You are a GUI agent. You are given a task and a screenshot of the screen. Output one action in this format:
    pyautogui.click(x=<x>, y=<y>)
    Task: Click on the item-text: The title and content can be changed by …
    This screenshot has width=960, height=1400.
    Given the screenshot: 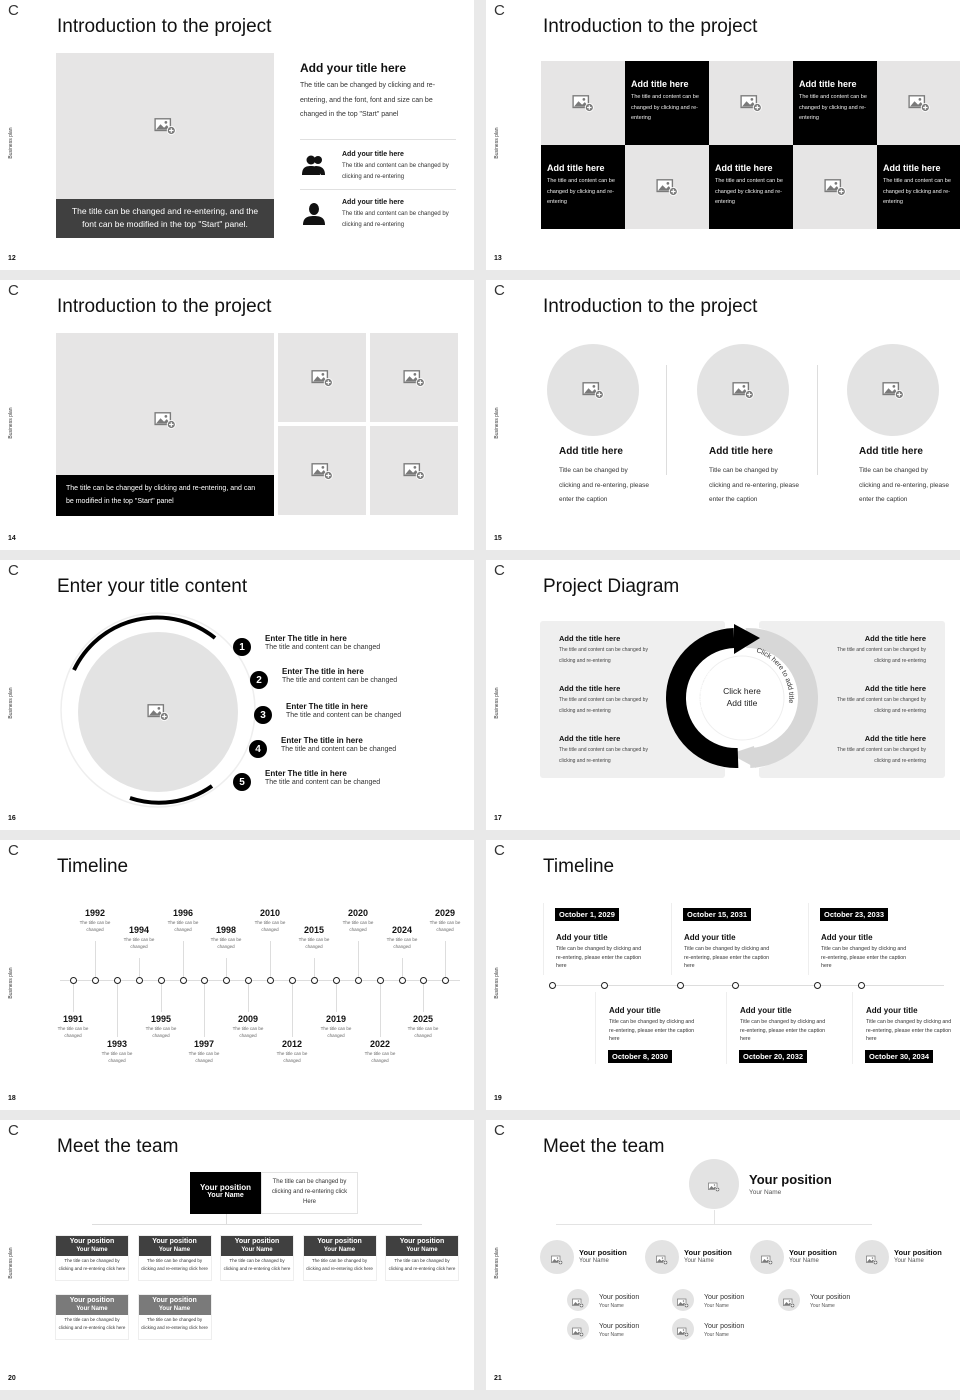 What is the action you would take?
    pyautogui.click(x=881, y=705)
    